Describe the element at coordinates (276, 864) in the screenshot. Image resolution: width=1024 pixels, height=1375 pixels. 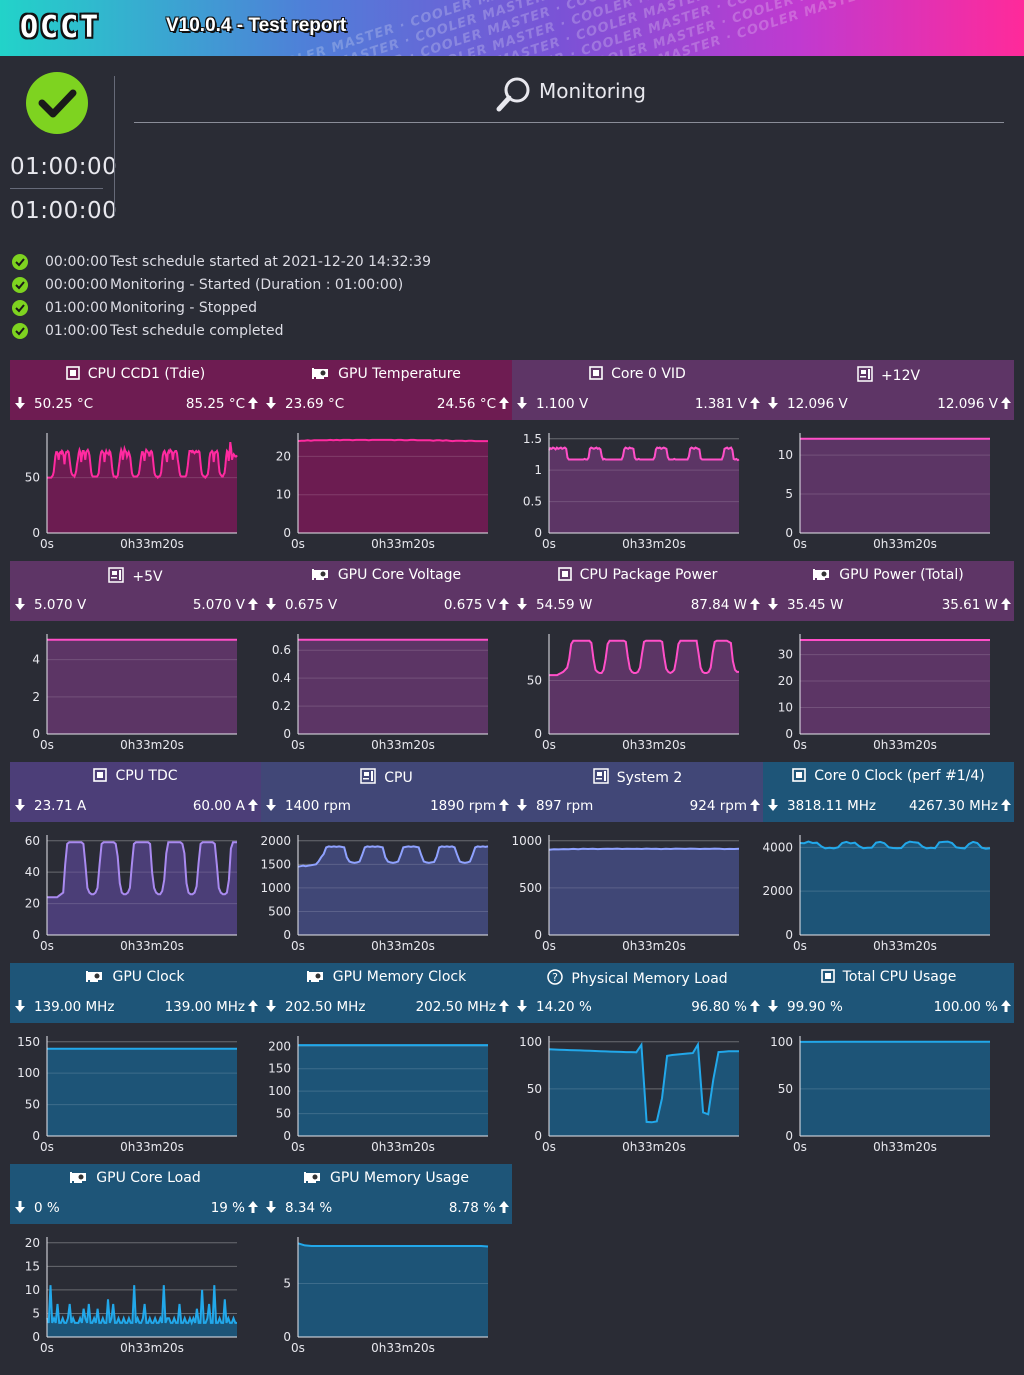
I see `y-tick-label: 1500` at that location.